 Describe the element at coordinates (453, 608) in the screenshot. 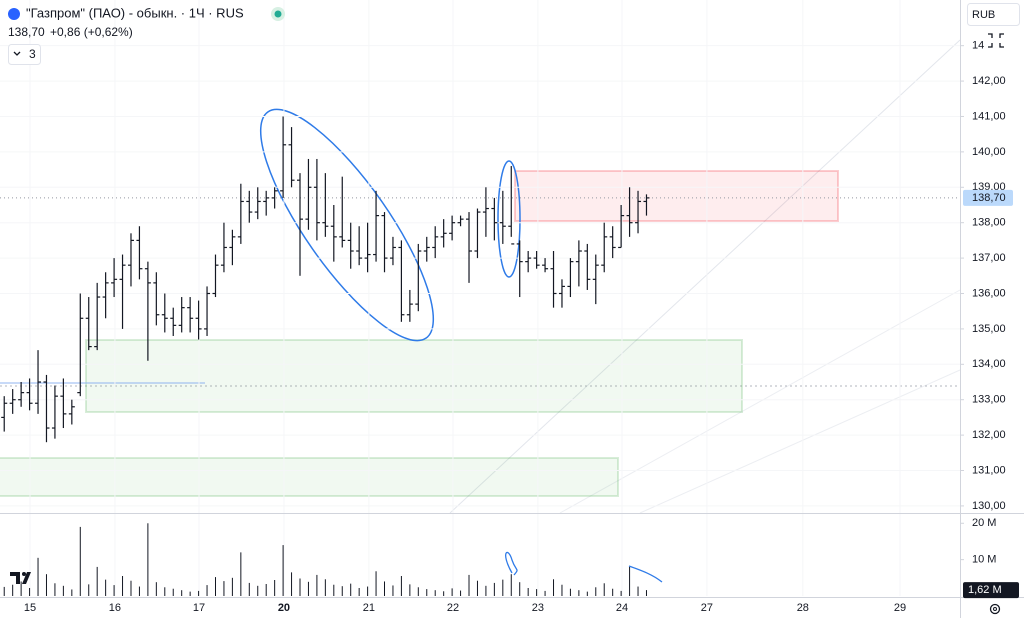

I see `x-tick-label: 22` at that location.